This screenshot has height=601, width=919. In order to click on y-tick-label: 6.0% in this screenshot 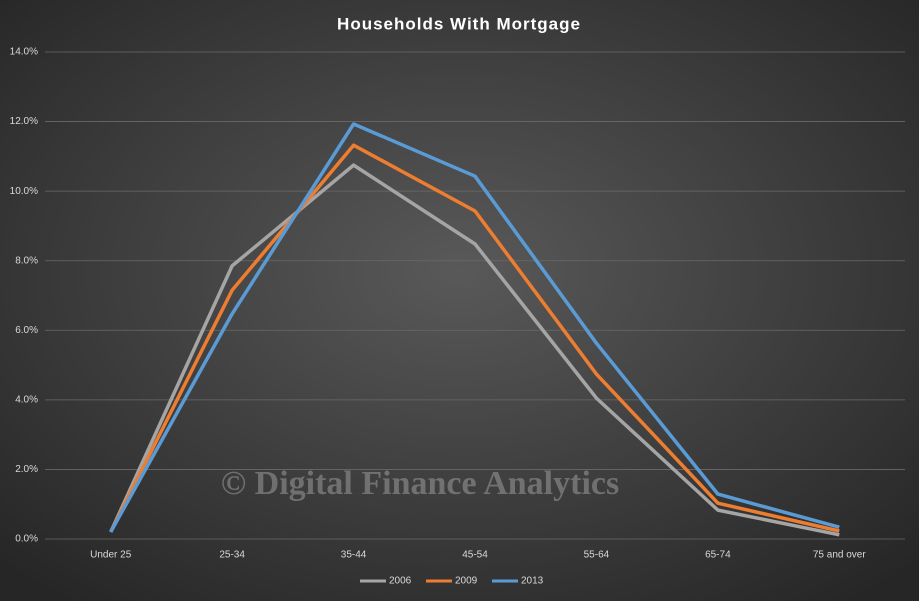, I will do `click(26, 330)`.